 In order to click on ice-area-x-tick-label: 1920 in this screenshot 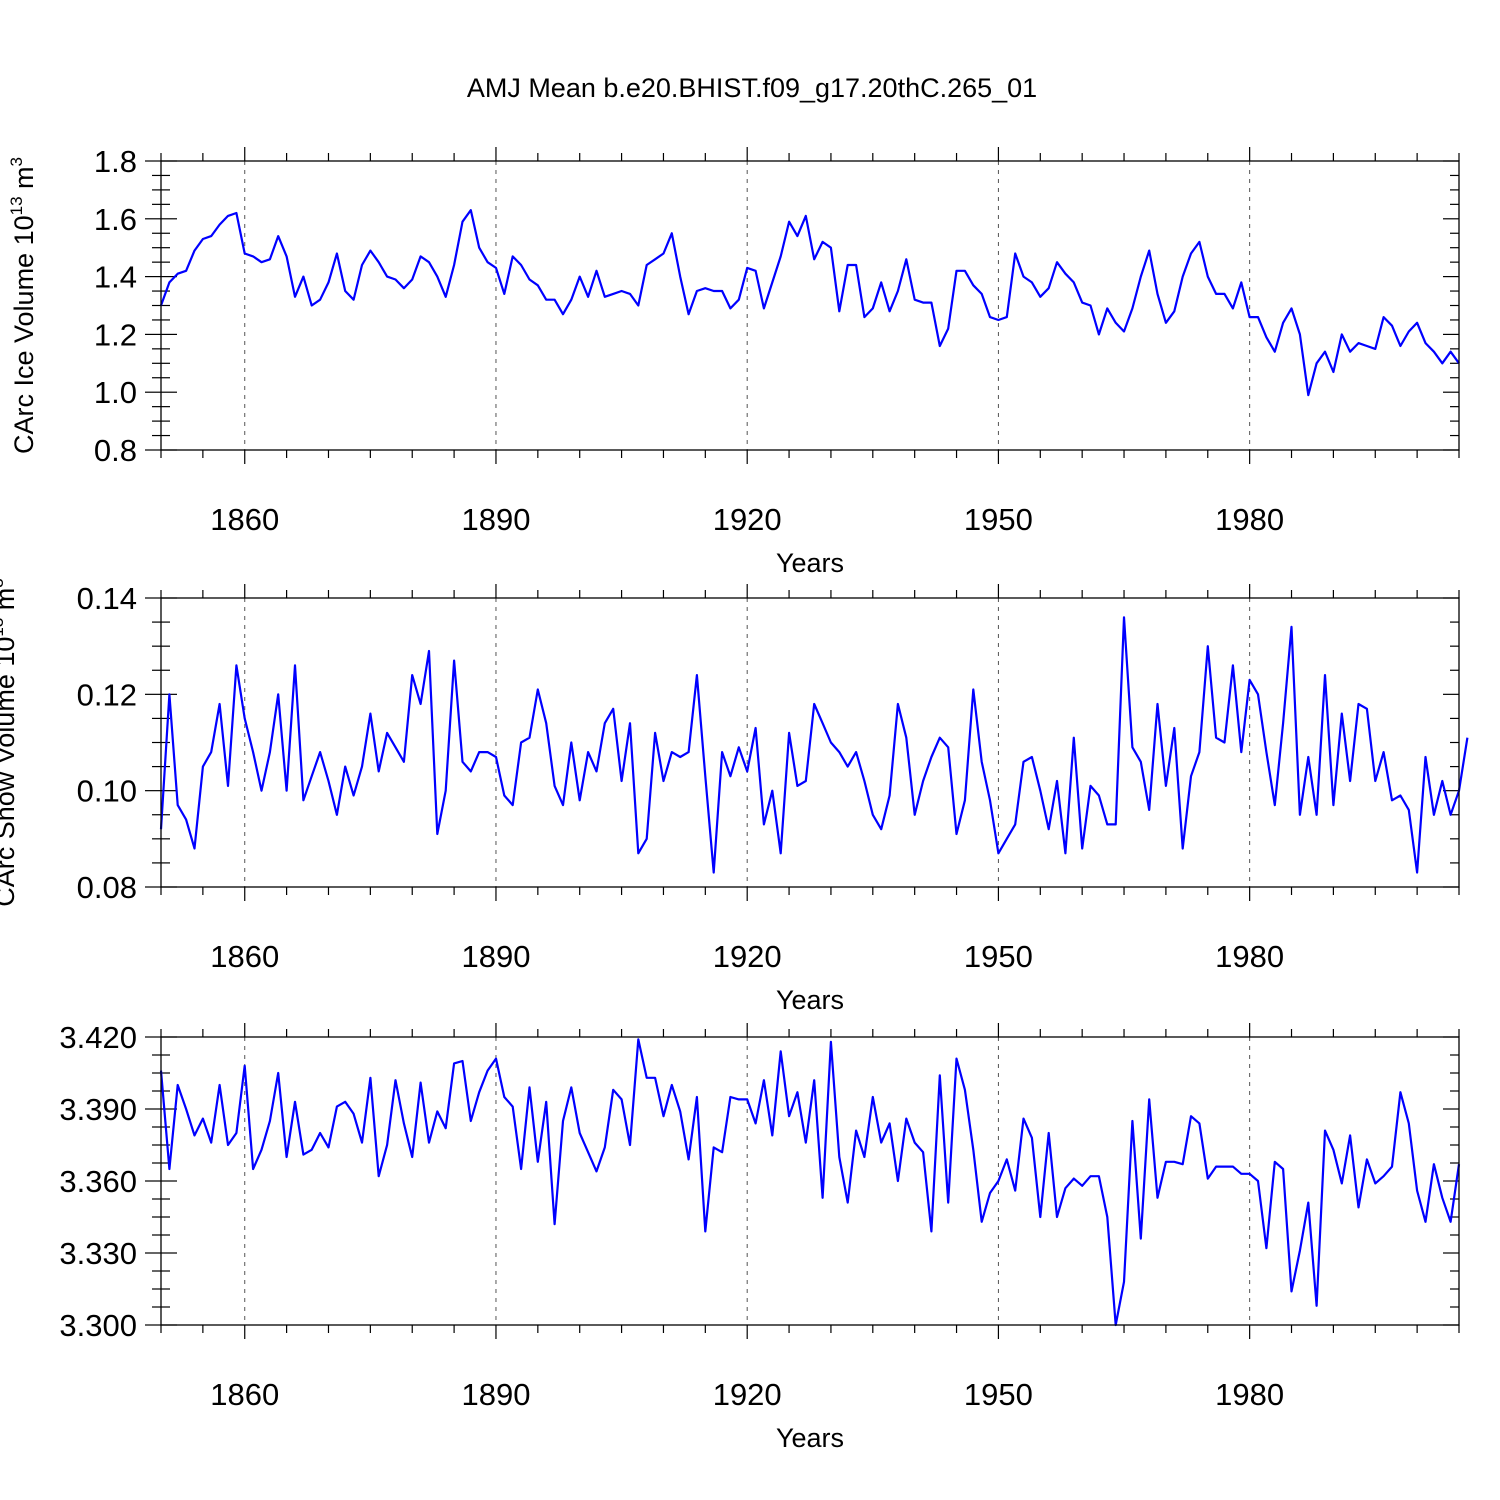, I will do `click(747, 1394)`.